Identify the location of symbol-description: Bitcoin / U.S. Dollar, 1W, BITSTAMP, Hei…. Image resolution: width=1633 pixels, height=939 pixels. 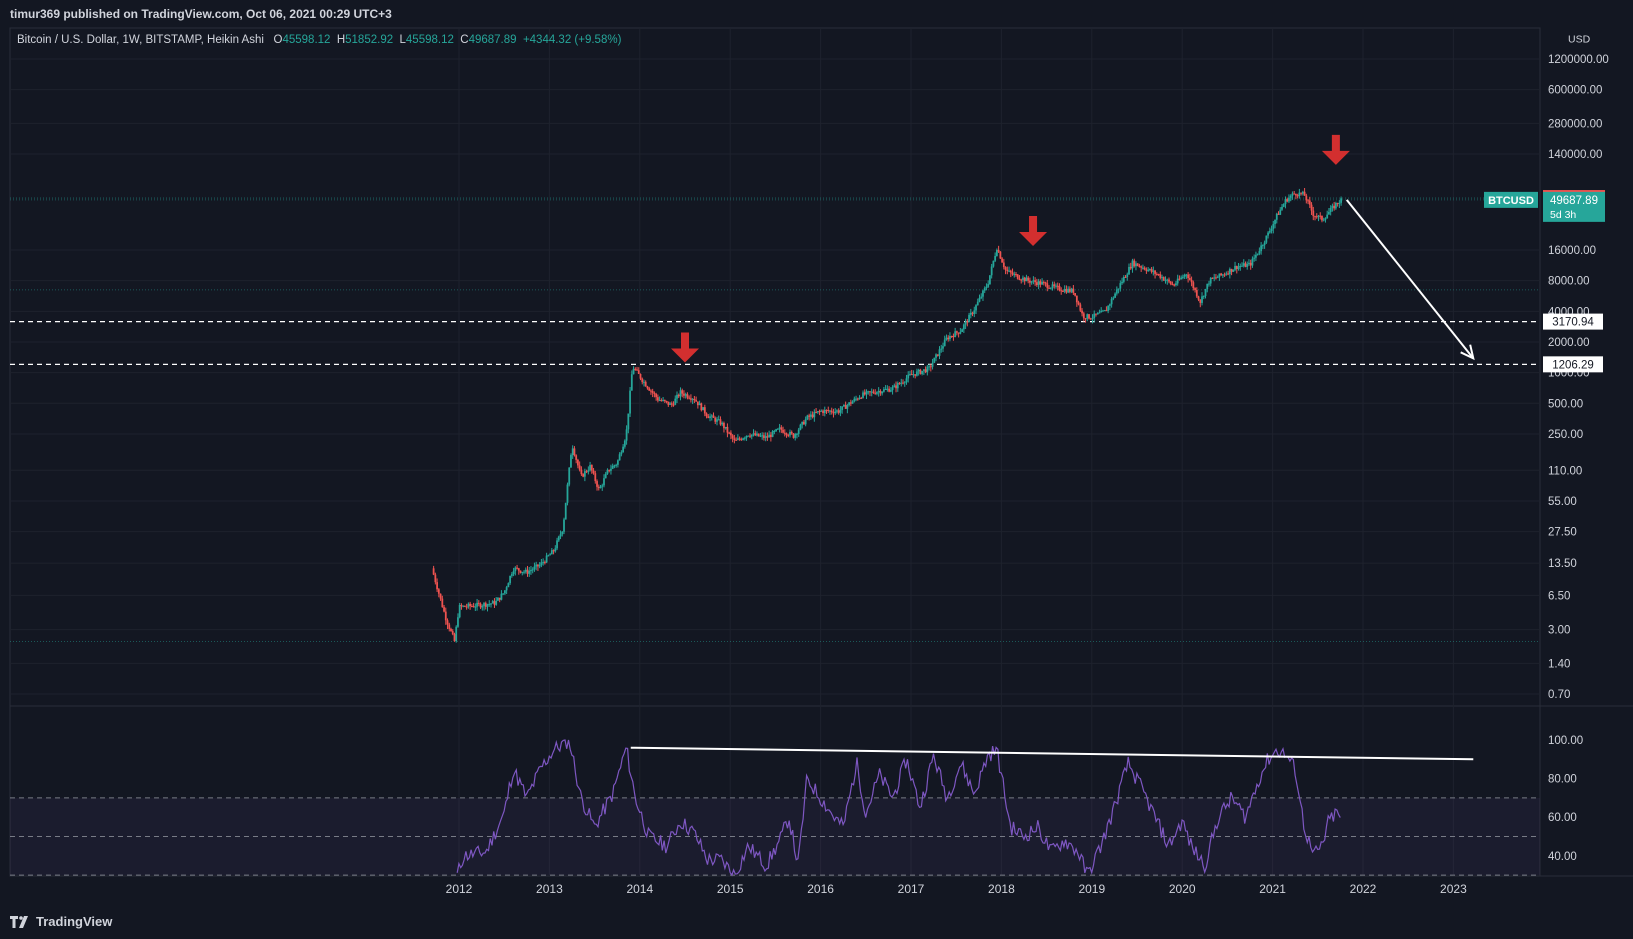
(140, 40).